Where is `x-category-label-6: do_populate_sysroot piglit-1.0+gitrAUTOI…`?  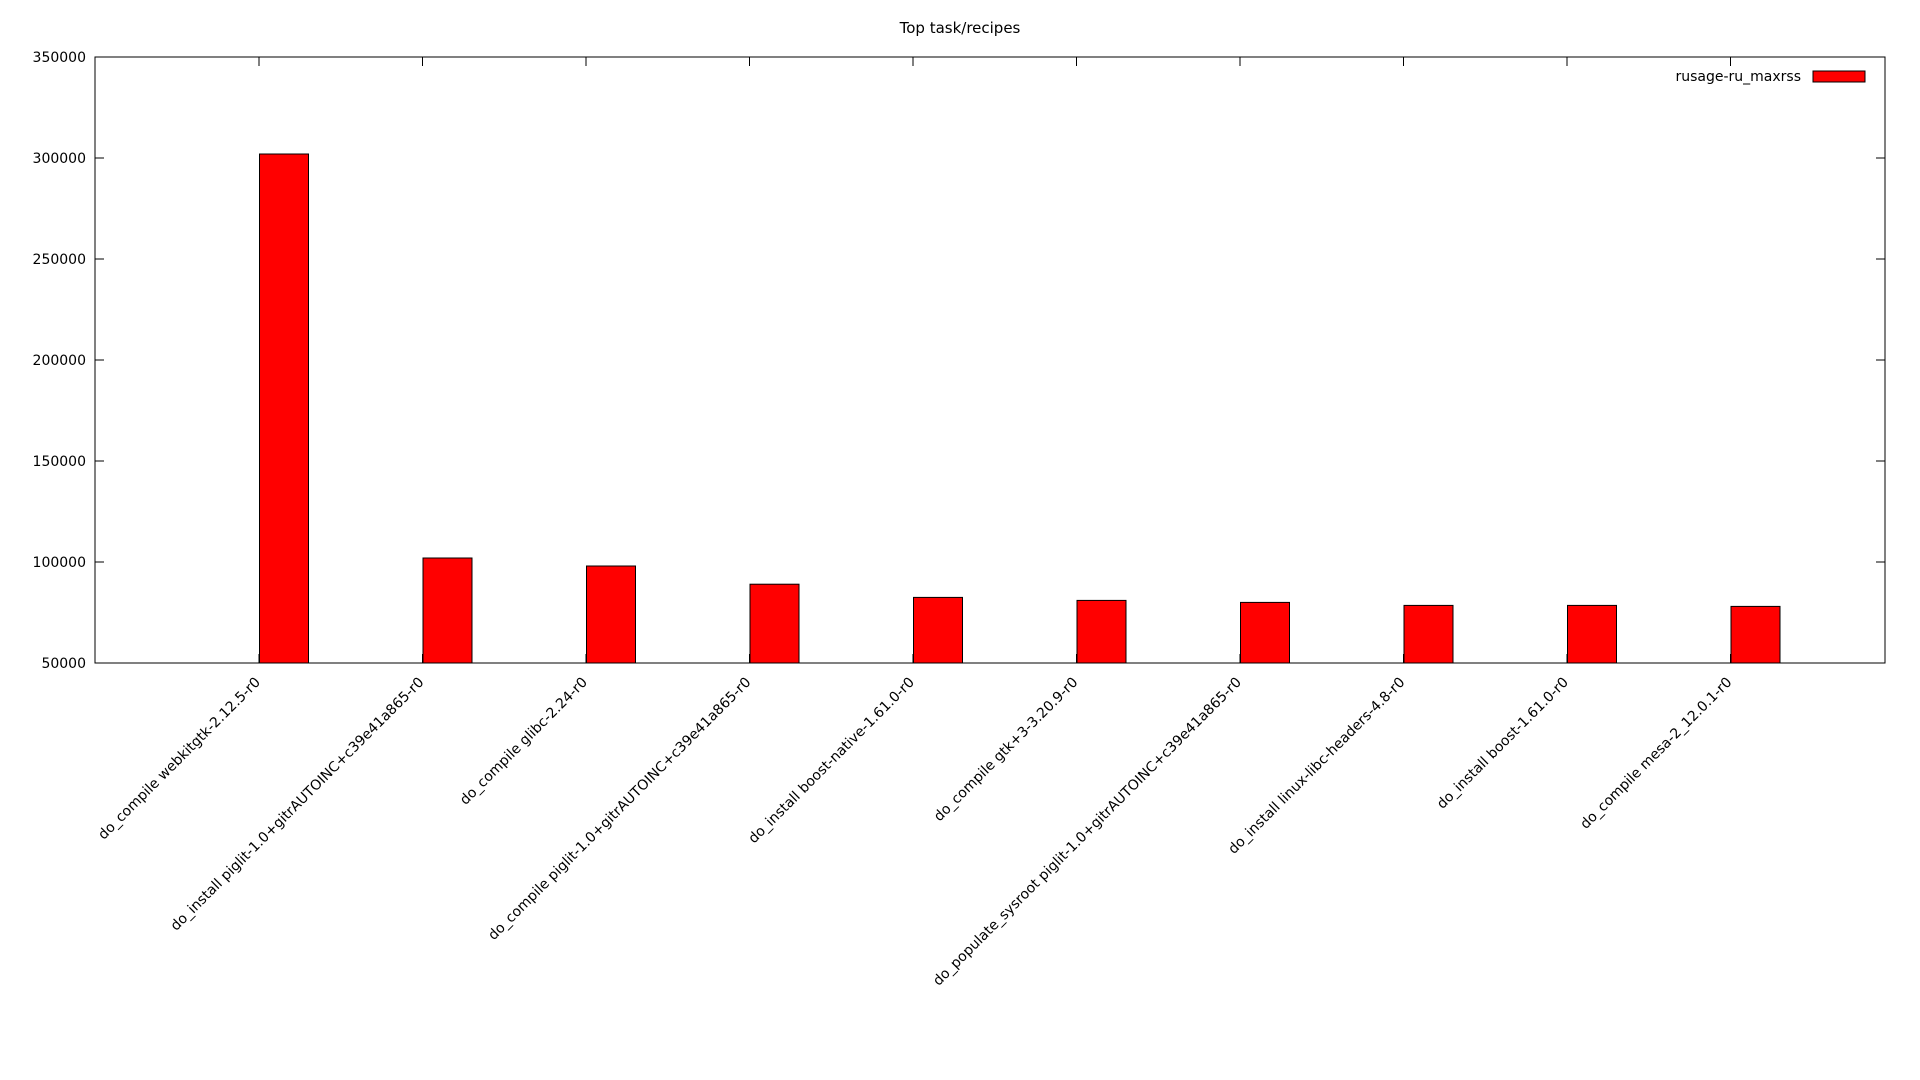 x-category-label-6: do_populate_sysroot piglit-1.0+gitrAUTOI… is located at coordinates (1087, 832).